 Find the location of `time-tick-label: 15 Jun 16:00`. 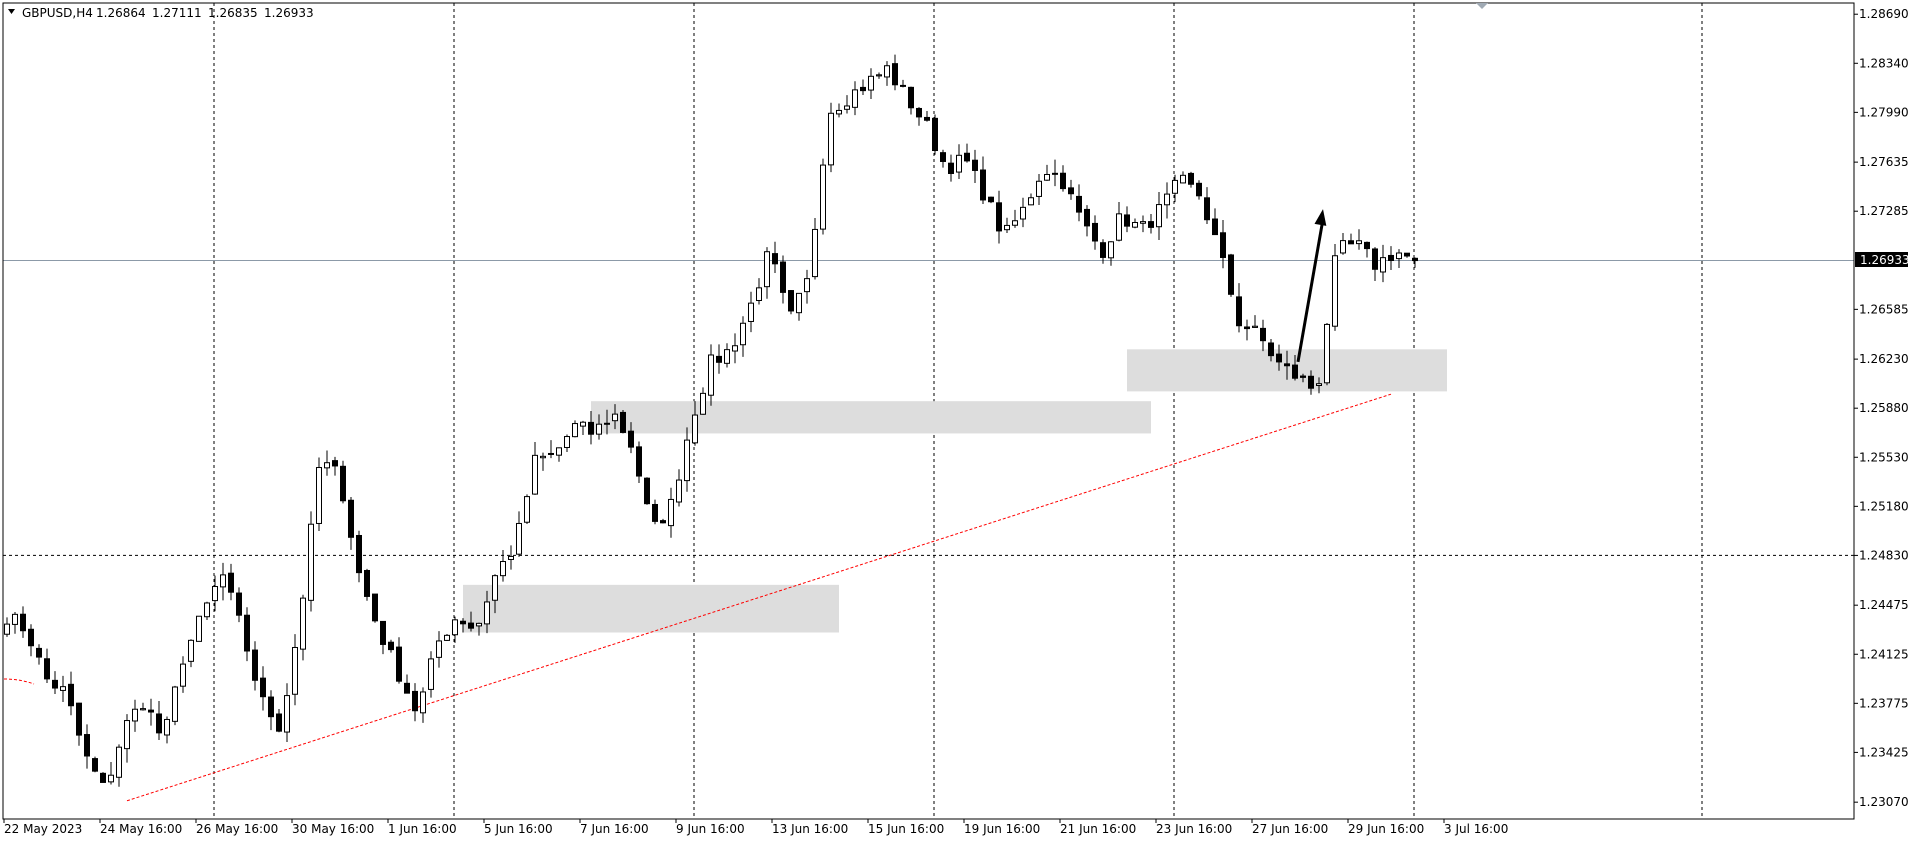

time-tick-label: 15 Jun 16:00 is located at coordinates (906, 829).